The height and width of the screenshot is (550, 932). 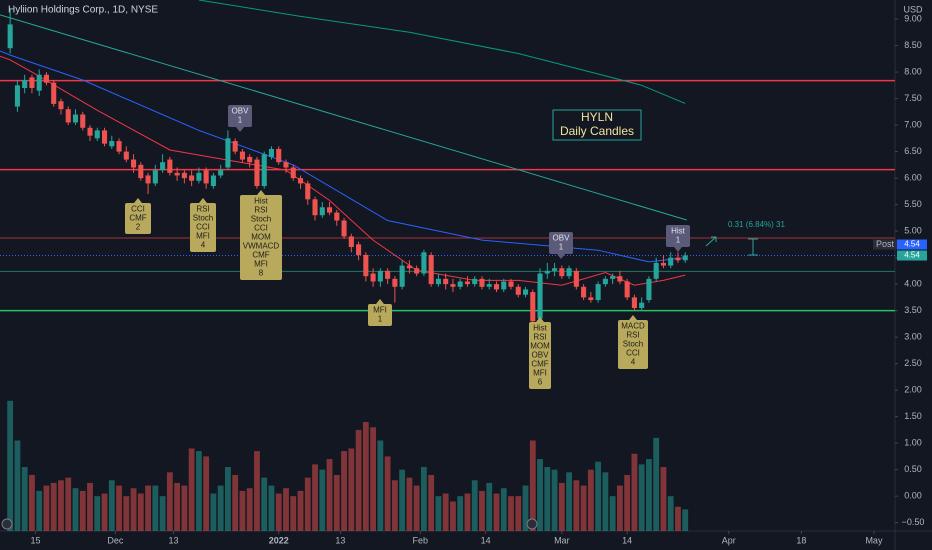 I want to click on x-tick-label: Dec, so click(x=115, y=540).